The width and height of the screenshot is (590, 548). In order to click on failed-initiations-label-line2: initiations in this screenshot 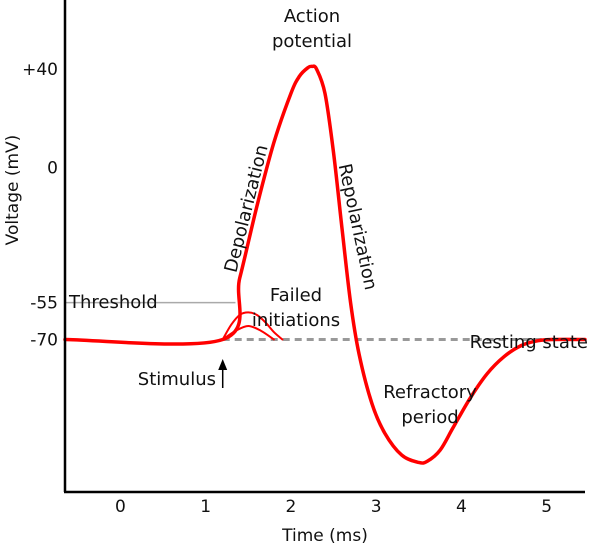, I will do `click(296, 320)`.